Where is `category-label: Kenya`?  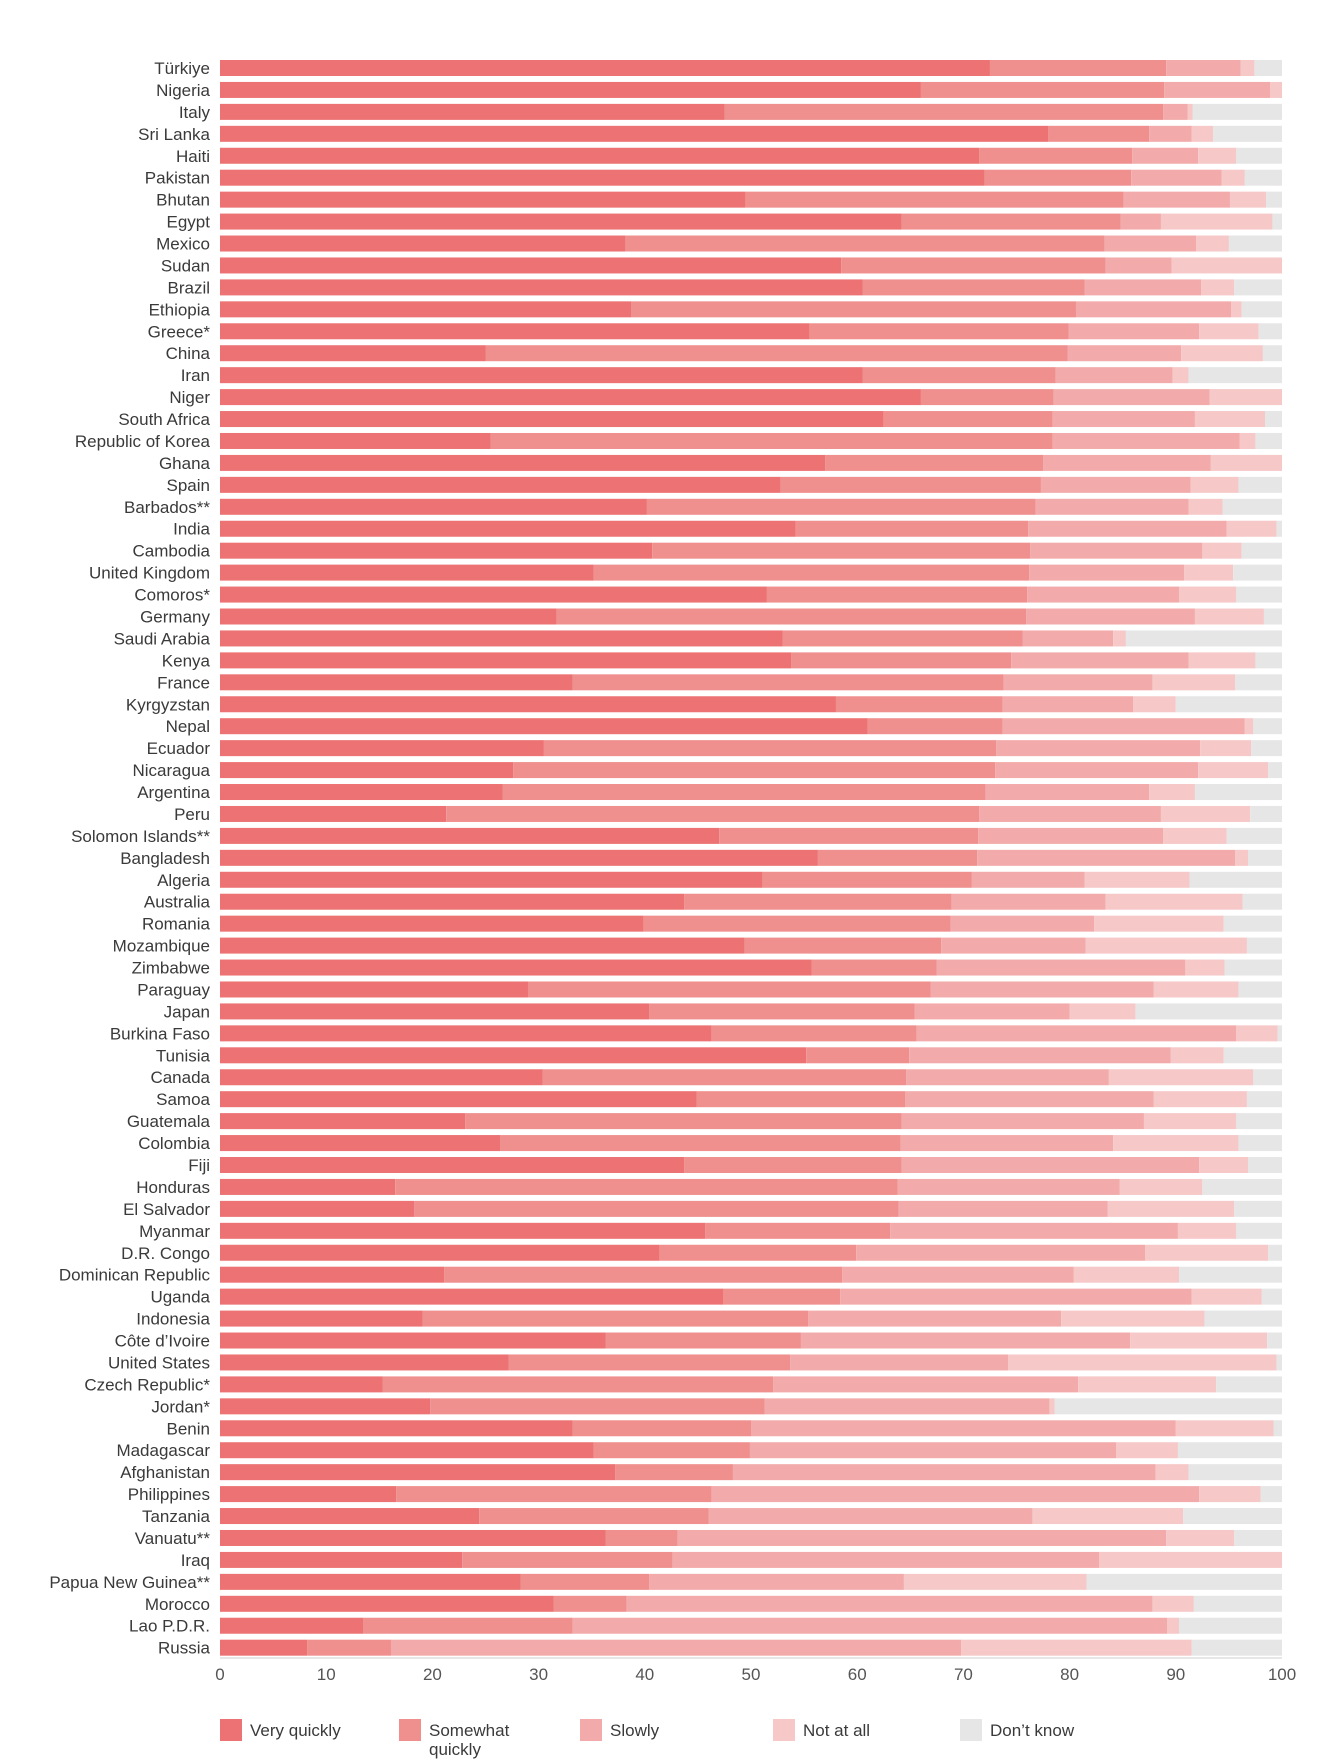
category-label: Kenya is located at coordinates (186, 660).